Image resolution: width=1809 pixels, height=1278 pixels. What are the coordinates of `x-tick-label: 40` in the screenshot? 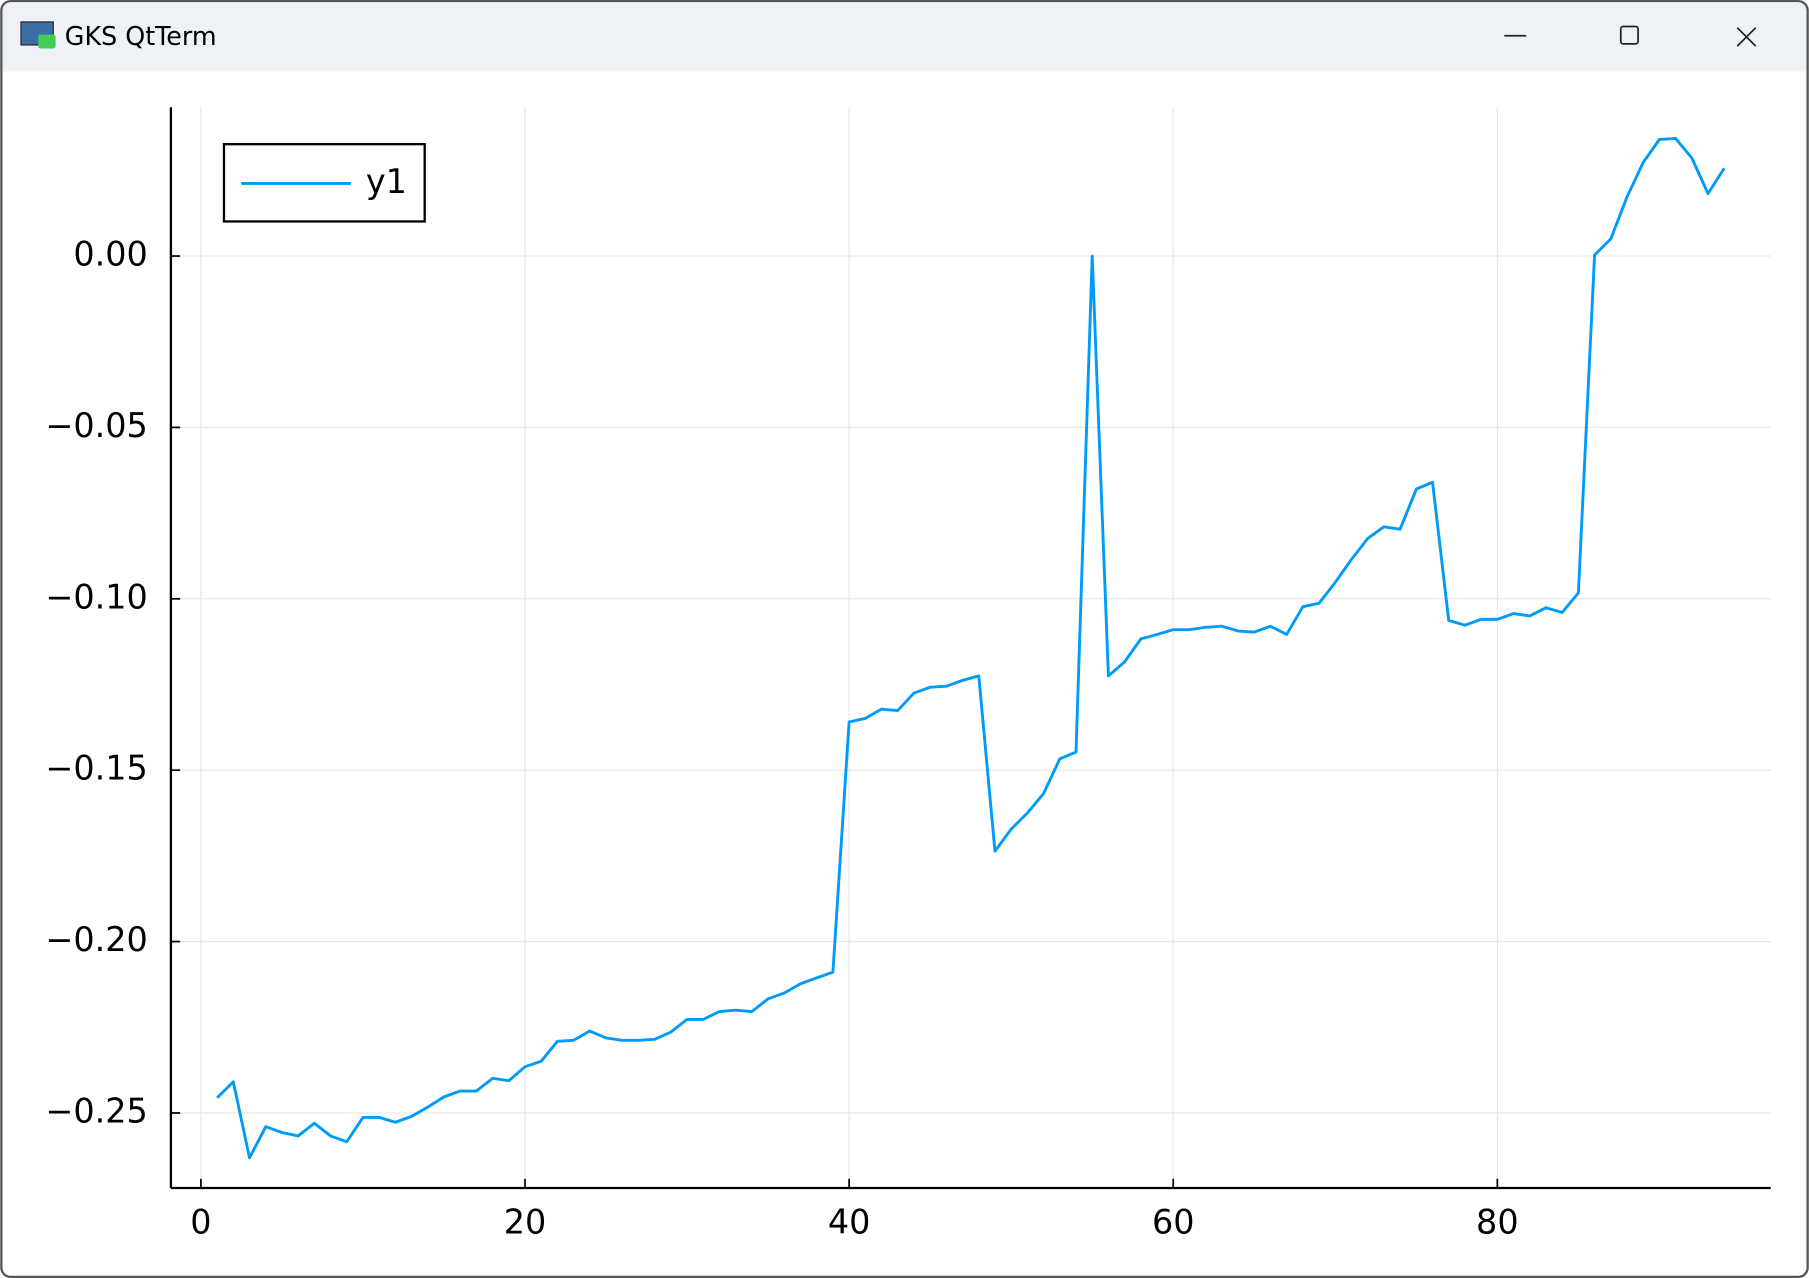 It's located at (849, 1221).